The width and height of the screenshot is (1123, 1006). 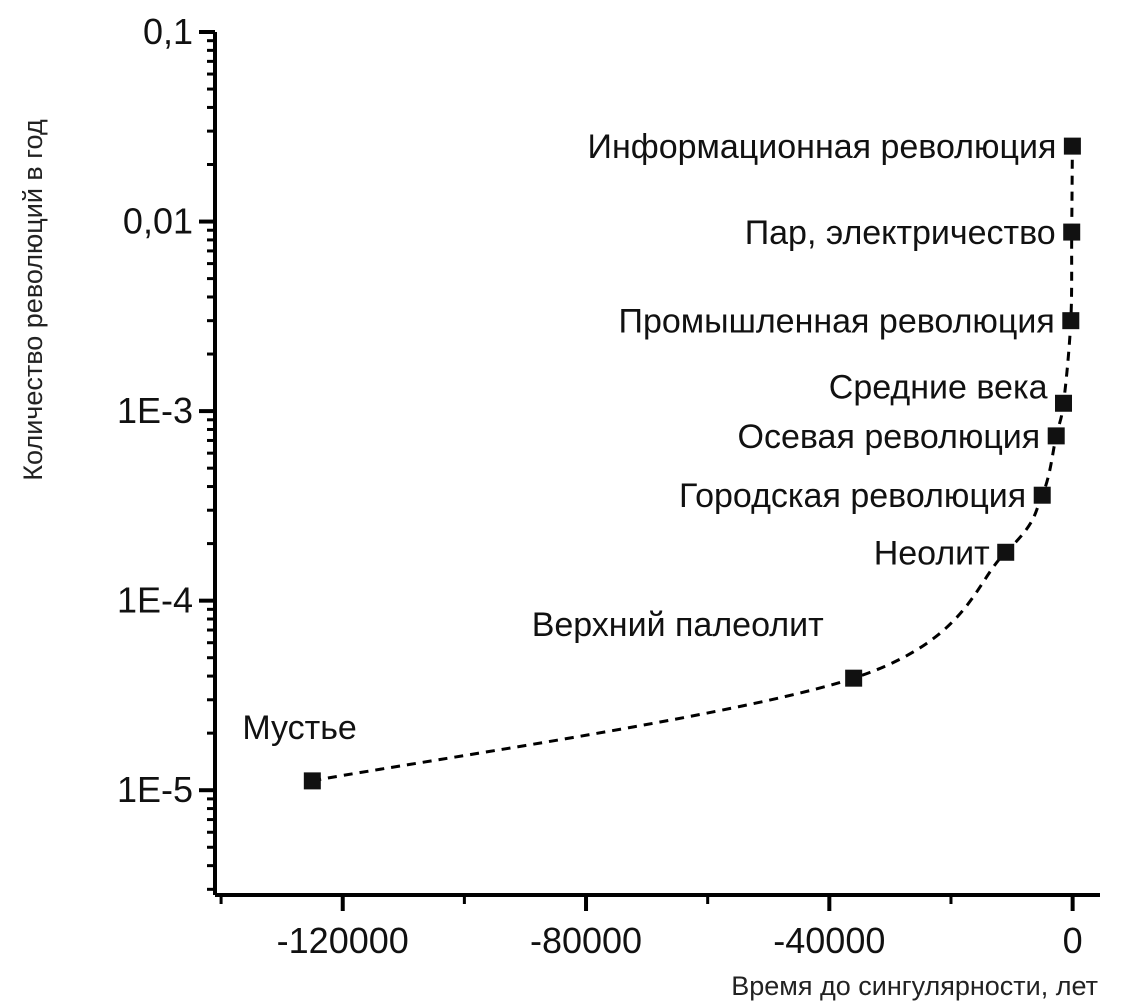 I want to click on y-tick-label: 0,1, so click(x=168, y=31).